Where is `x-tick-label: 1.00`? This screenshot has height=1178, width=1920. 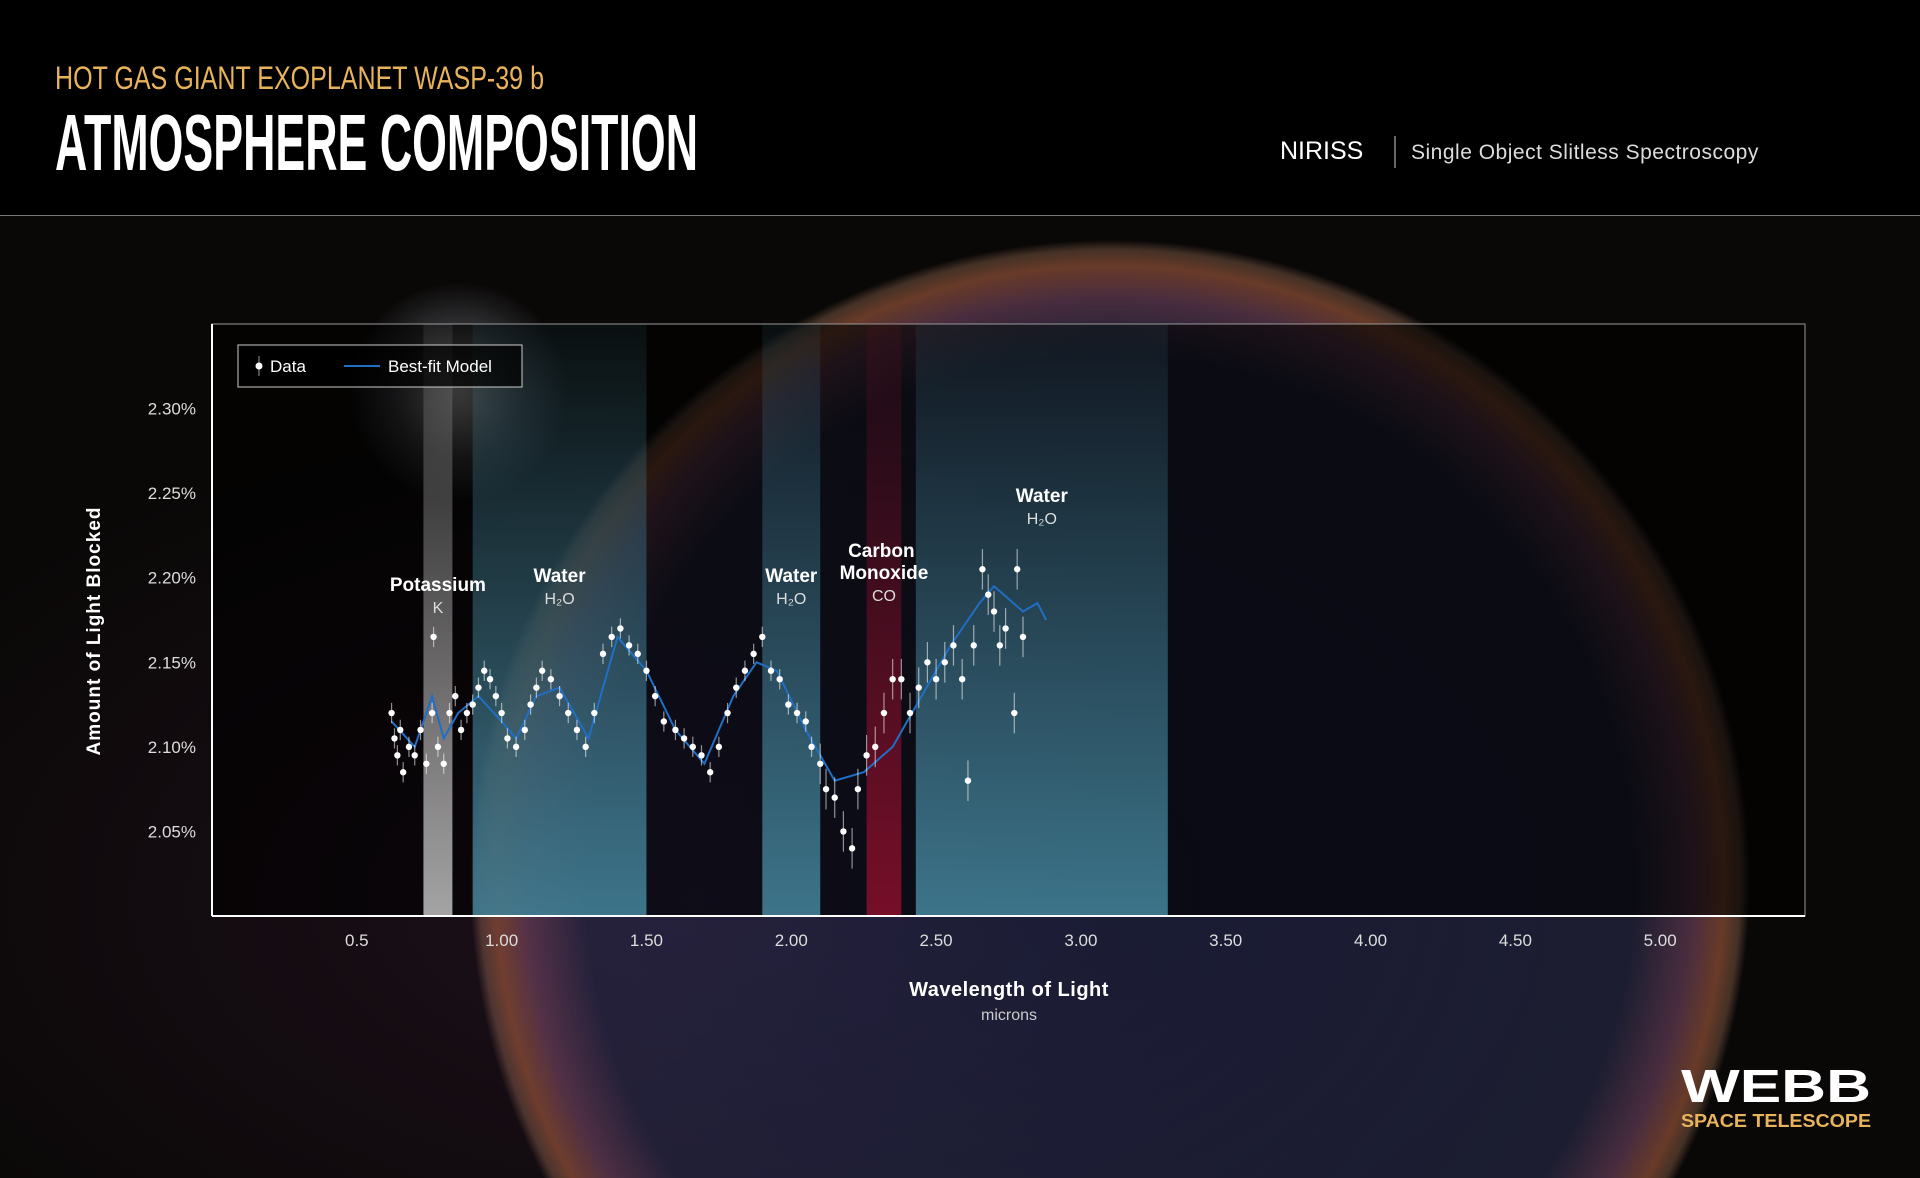
x-tick-label: 1.00 is located at coordinates (501, 940).